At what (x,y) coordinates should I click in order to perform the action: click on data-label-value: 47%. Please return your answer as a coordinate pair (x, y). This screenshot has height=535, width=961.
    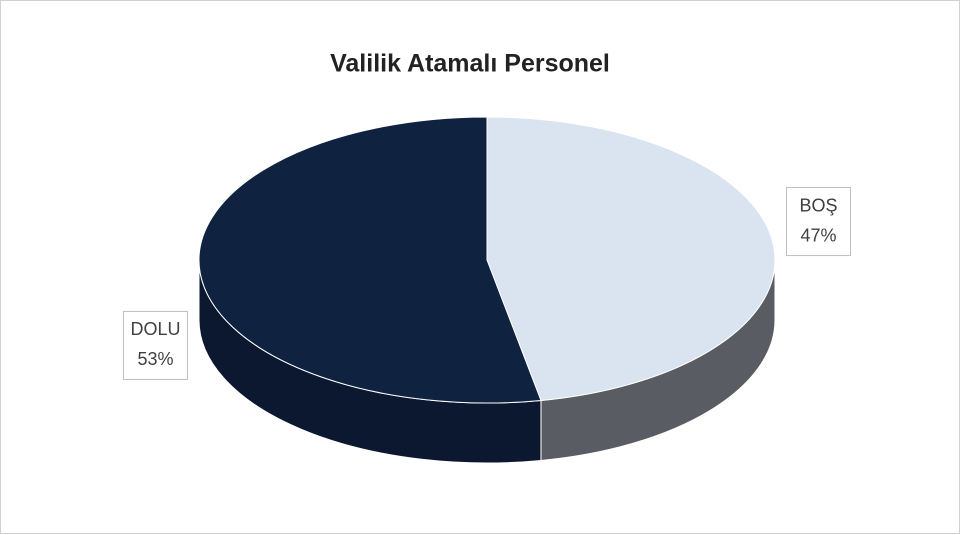
    Looking at the image, I should click on (819, 235).